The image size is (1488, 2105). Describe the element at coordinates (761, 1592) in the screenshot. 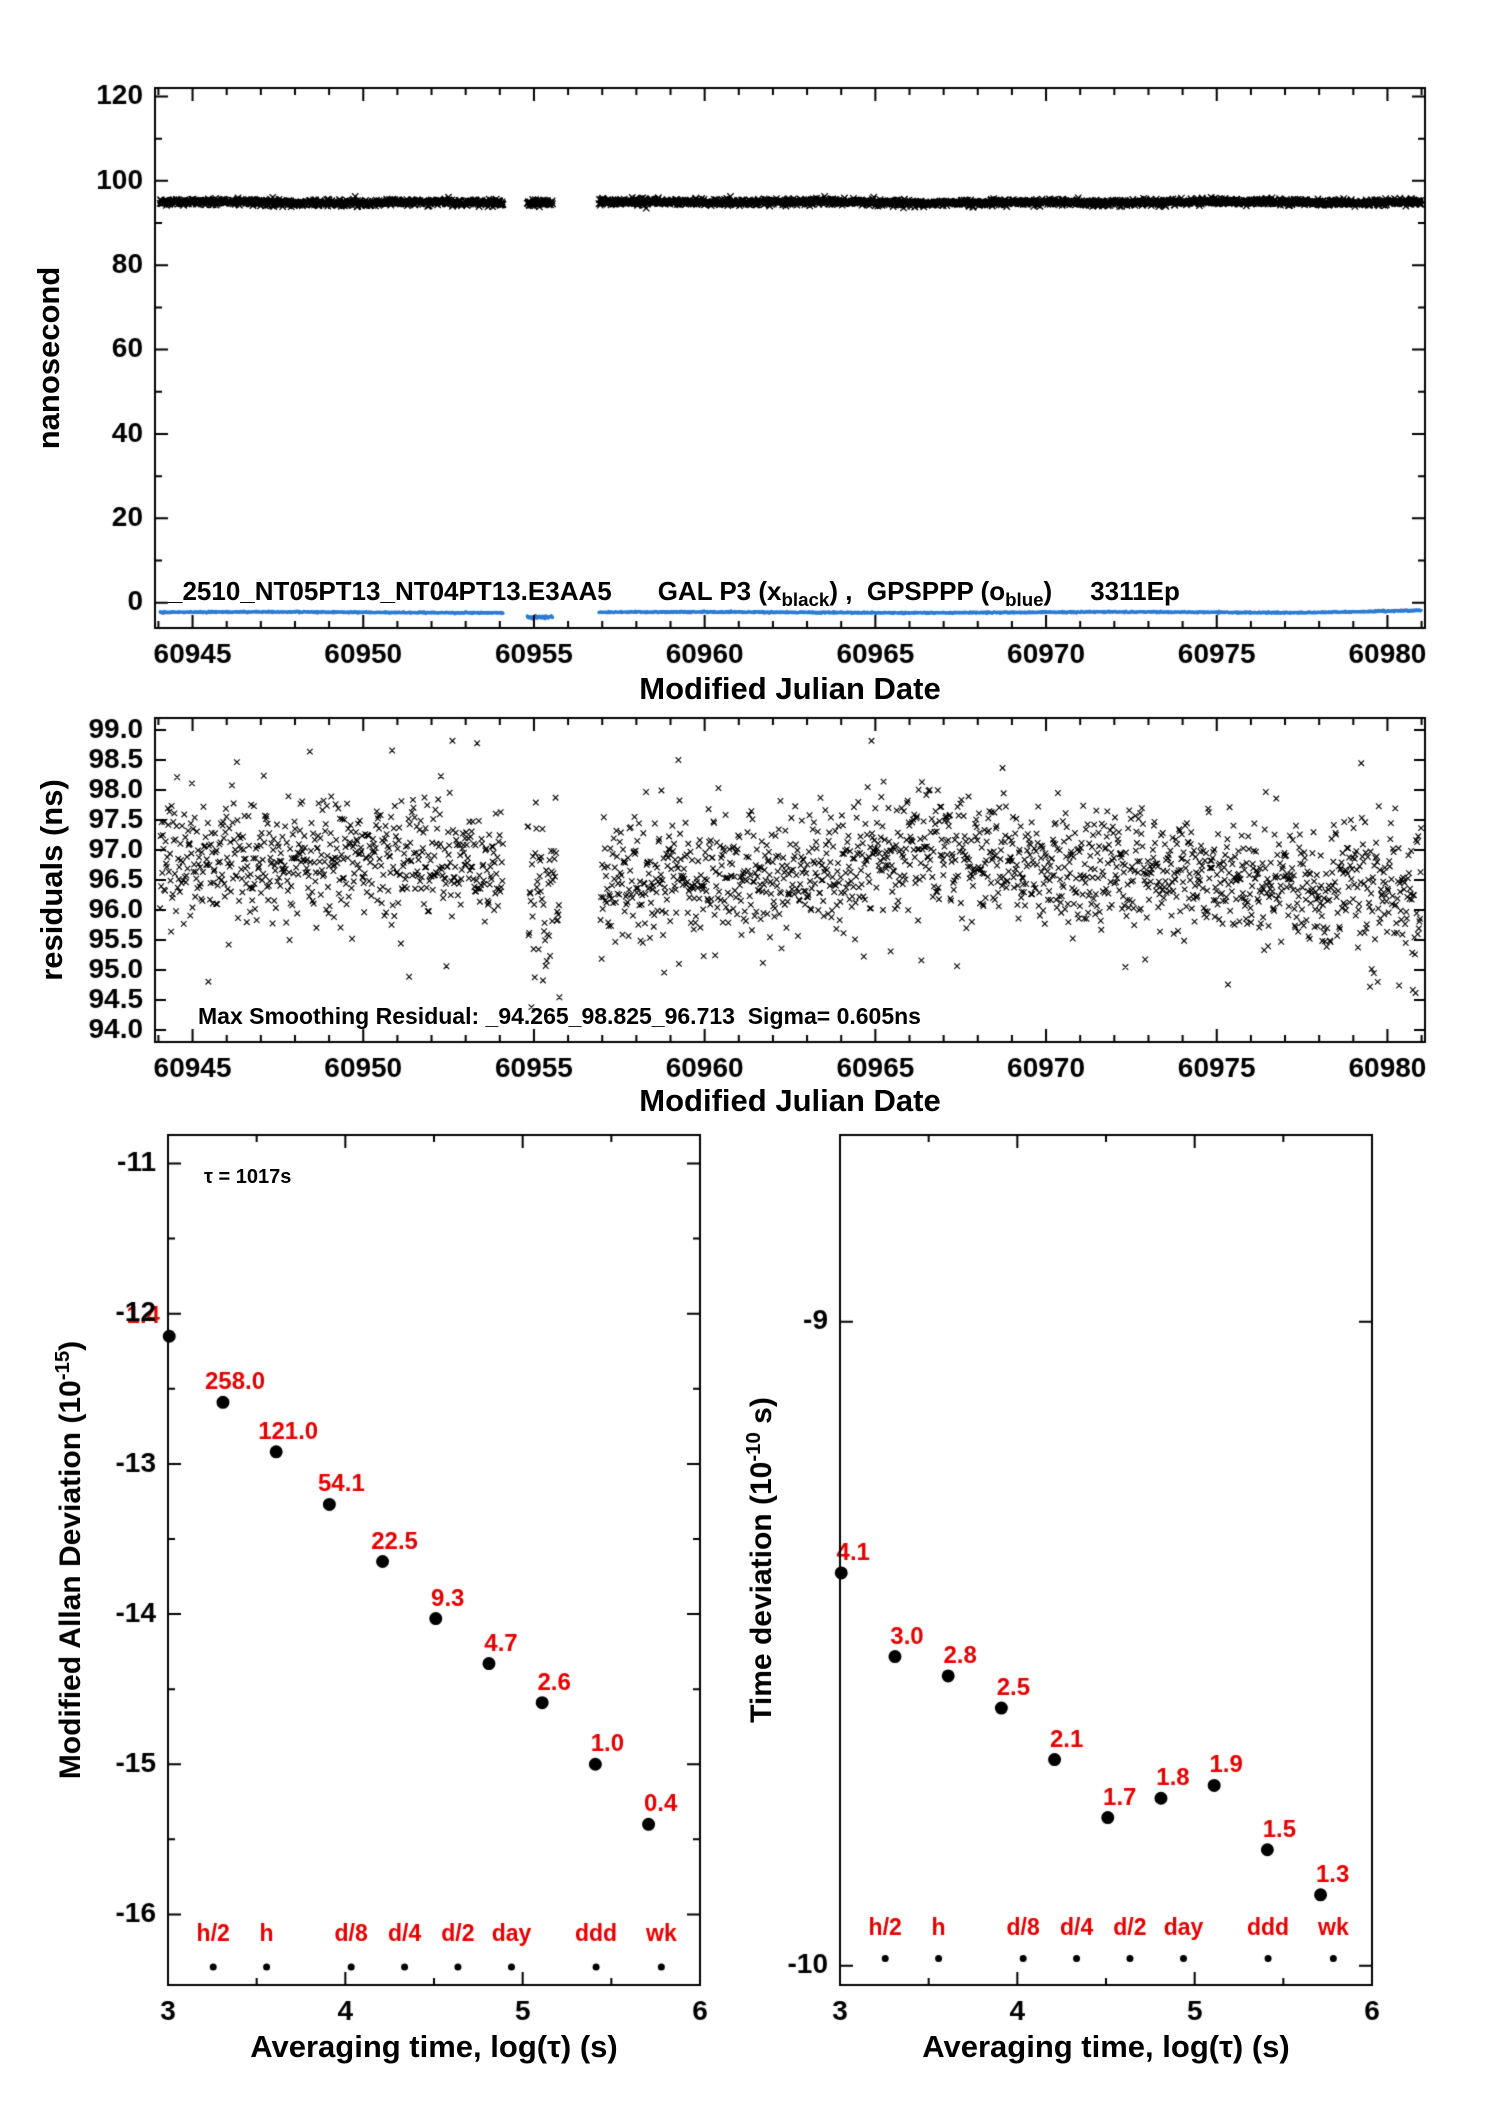

I see `tdev-ylabel-pre: Time deviation (10` at that location.